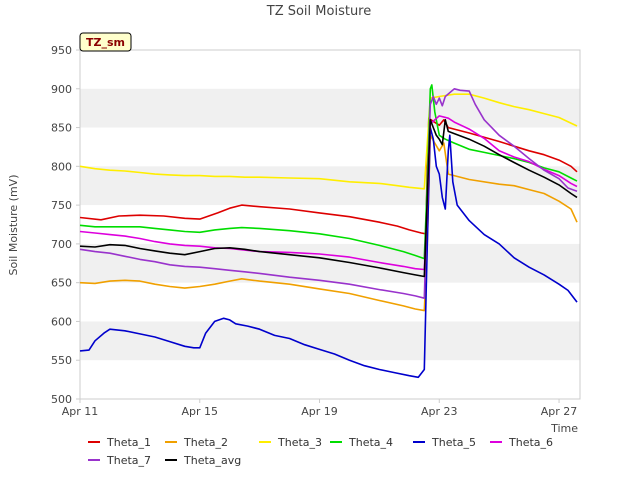  What do you see at coordinates (370, 442) in the screenshot?
I see `legend-label: Theta_4` at bounding box center [370, 442].